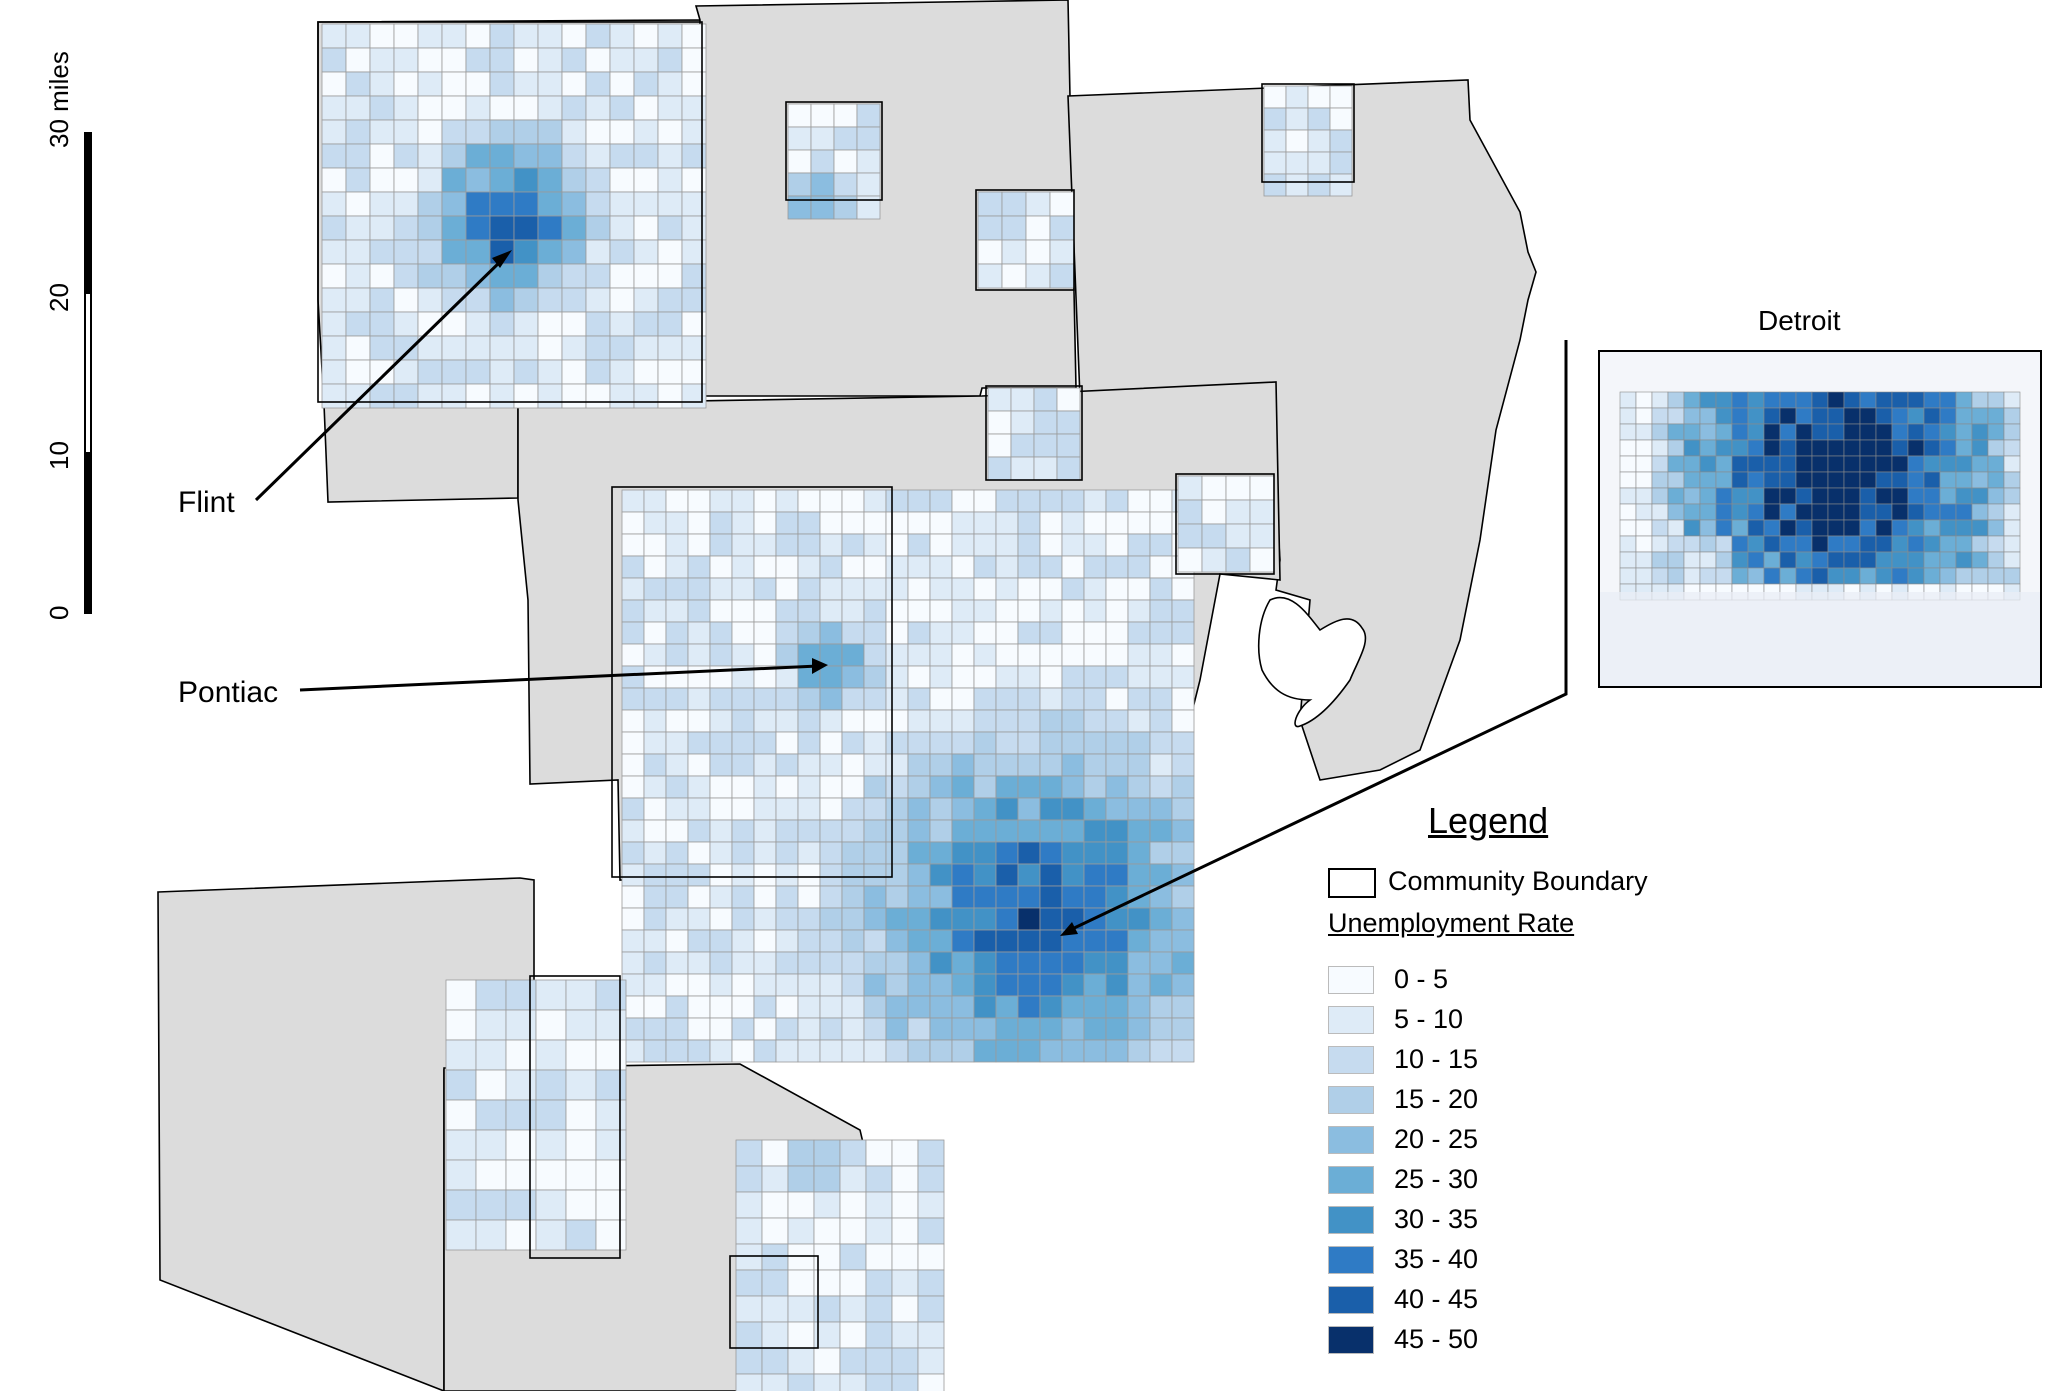 Image resolution: width=2068 pixels, height=1391 pixels. Describe the element at coordinates (1820, 519) in the screenshot. I see `detroit-inset-map` at that location.